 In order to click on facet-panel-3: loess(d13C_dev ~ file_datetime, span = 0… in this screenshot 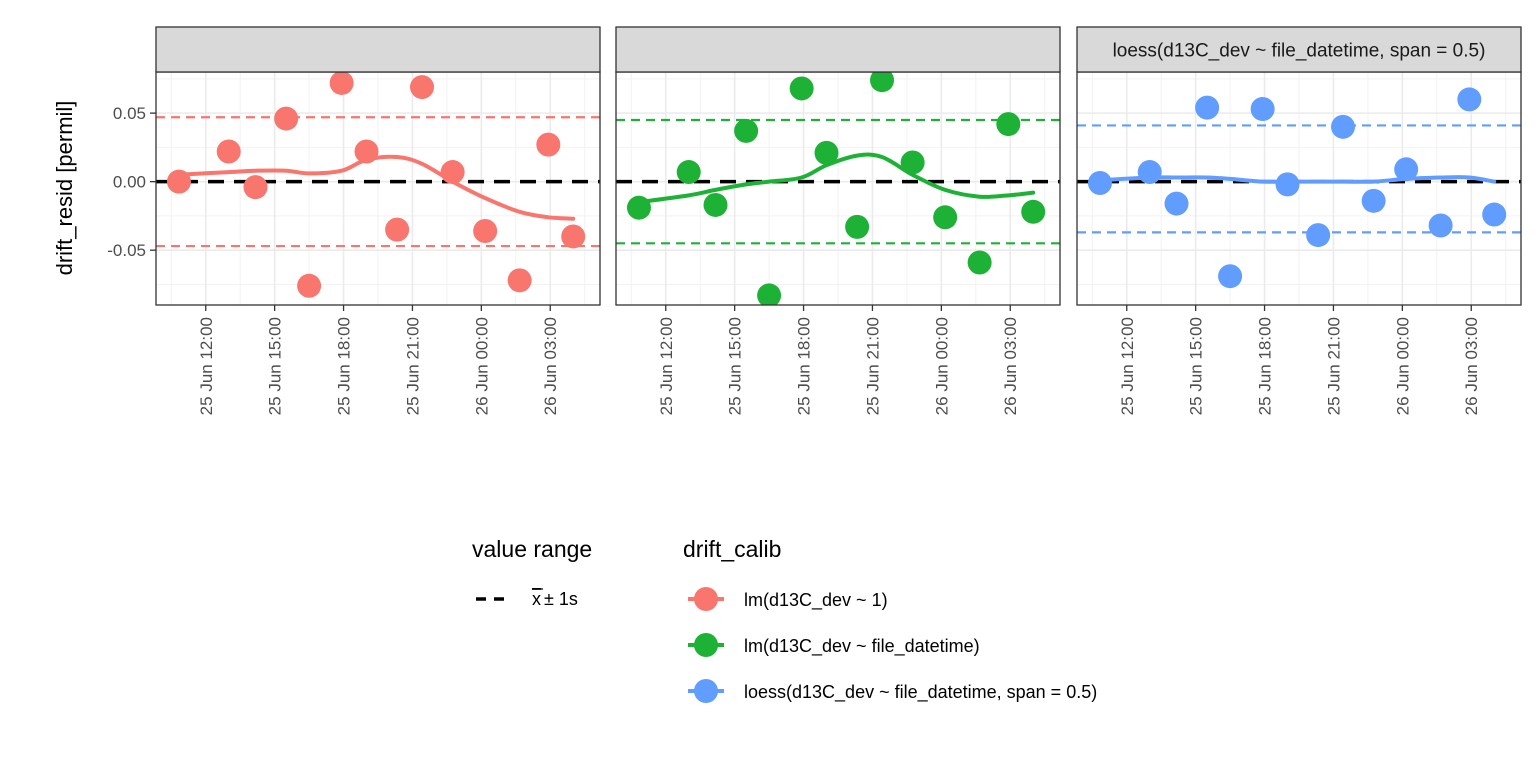, I will do `click(1299, 220)`.